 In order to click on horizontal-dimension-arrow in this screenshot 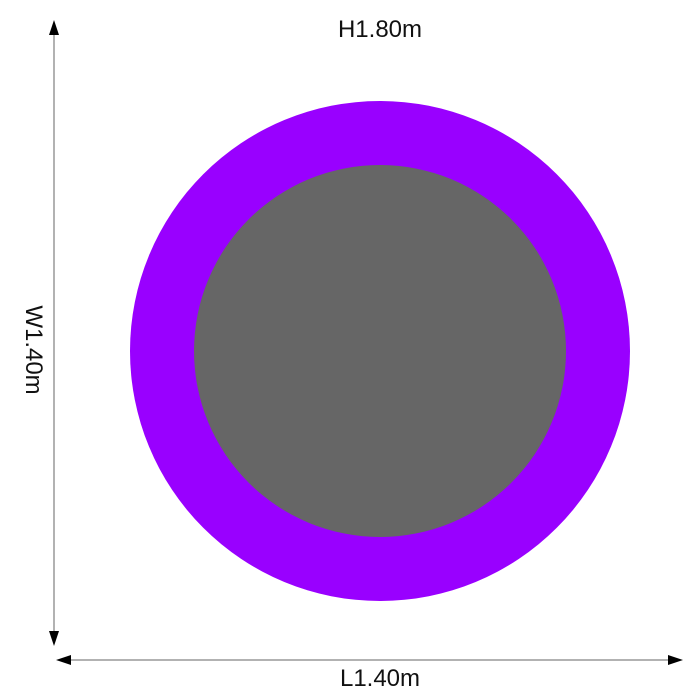, I will do `click(369, 660)`.